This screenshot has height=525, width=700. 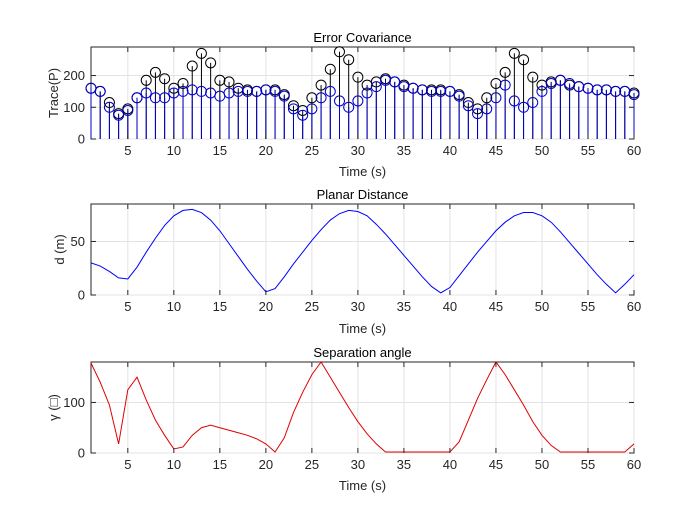 I want to click on separation-angle-axes, so click(x=362, y=407).